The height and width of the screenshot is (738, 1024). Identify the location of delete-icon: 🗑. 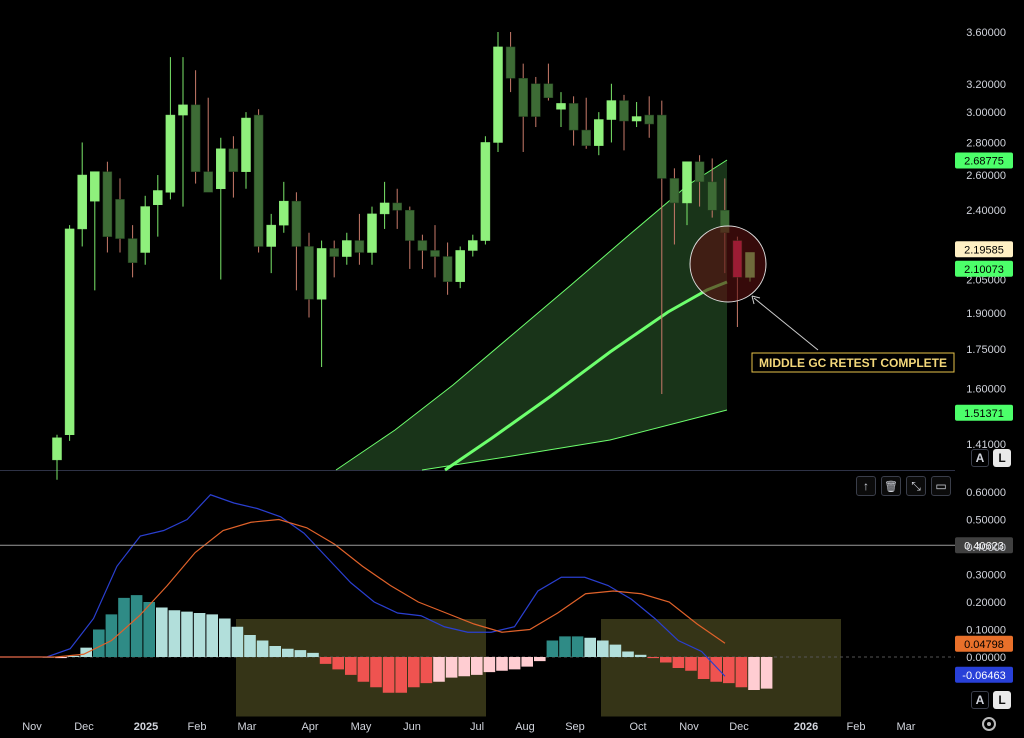
(891, 486).